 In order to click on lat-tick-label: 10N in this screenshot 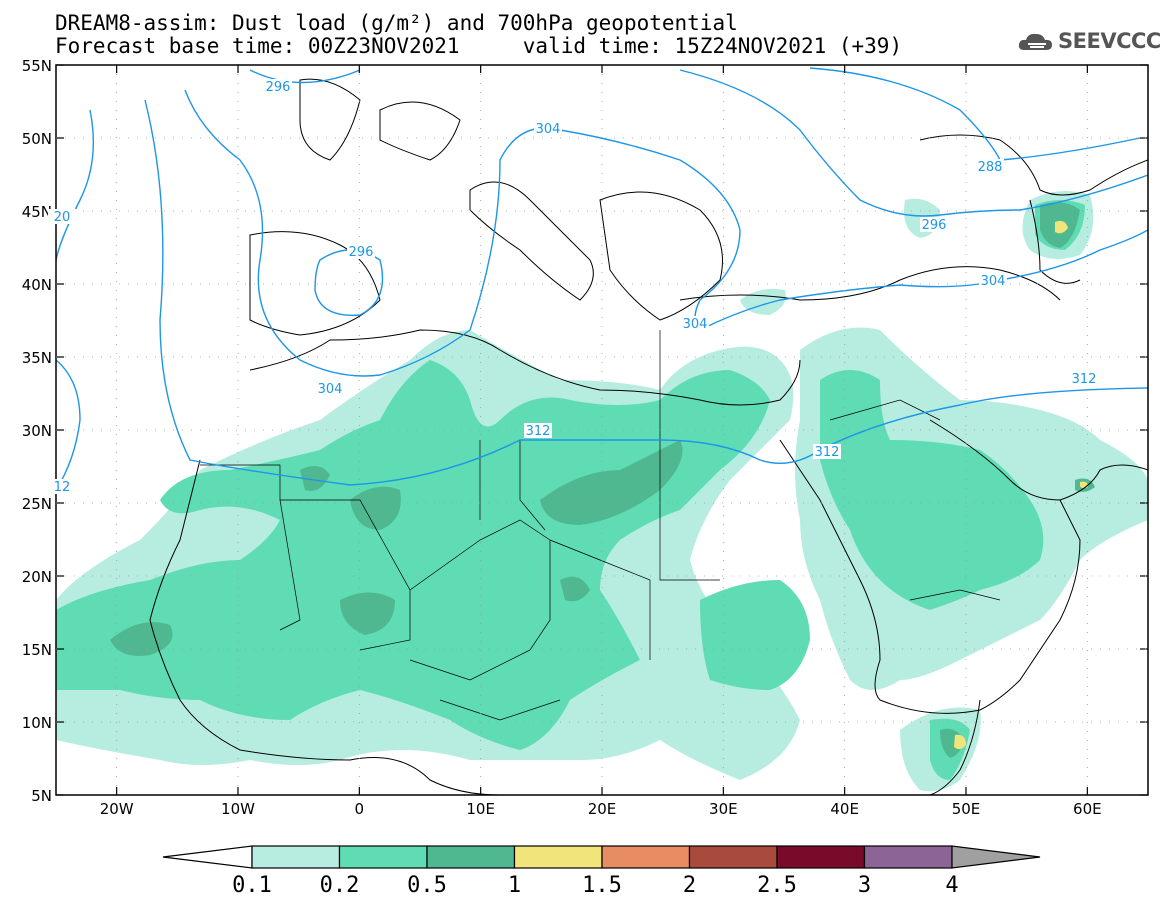, I will do `click(37, 723)`.